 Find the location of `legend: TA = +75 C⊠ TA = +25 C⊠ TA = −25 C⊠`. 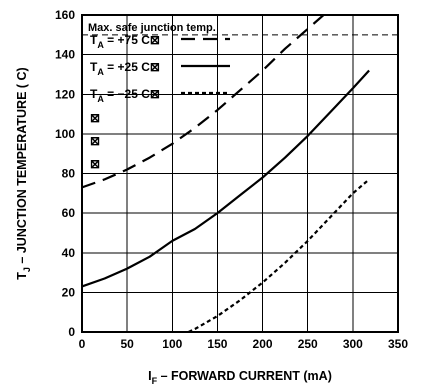

legend: TA = +75 C⊠ TA = +25 C⊠ TA = −25 C⊠ is located at coordinates (160, 68).